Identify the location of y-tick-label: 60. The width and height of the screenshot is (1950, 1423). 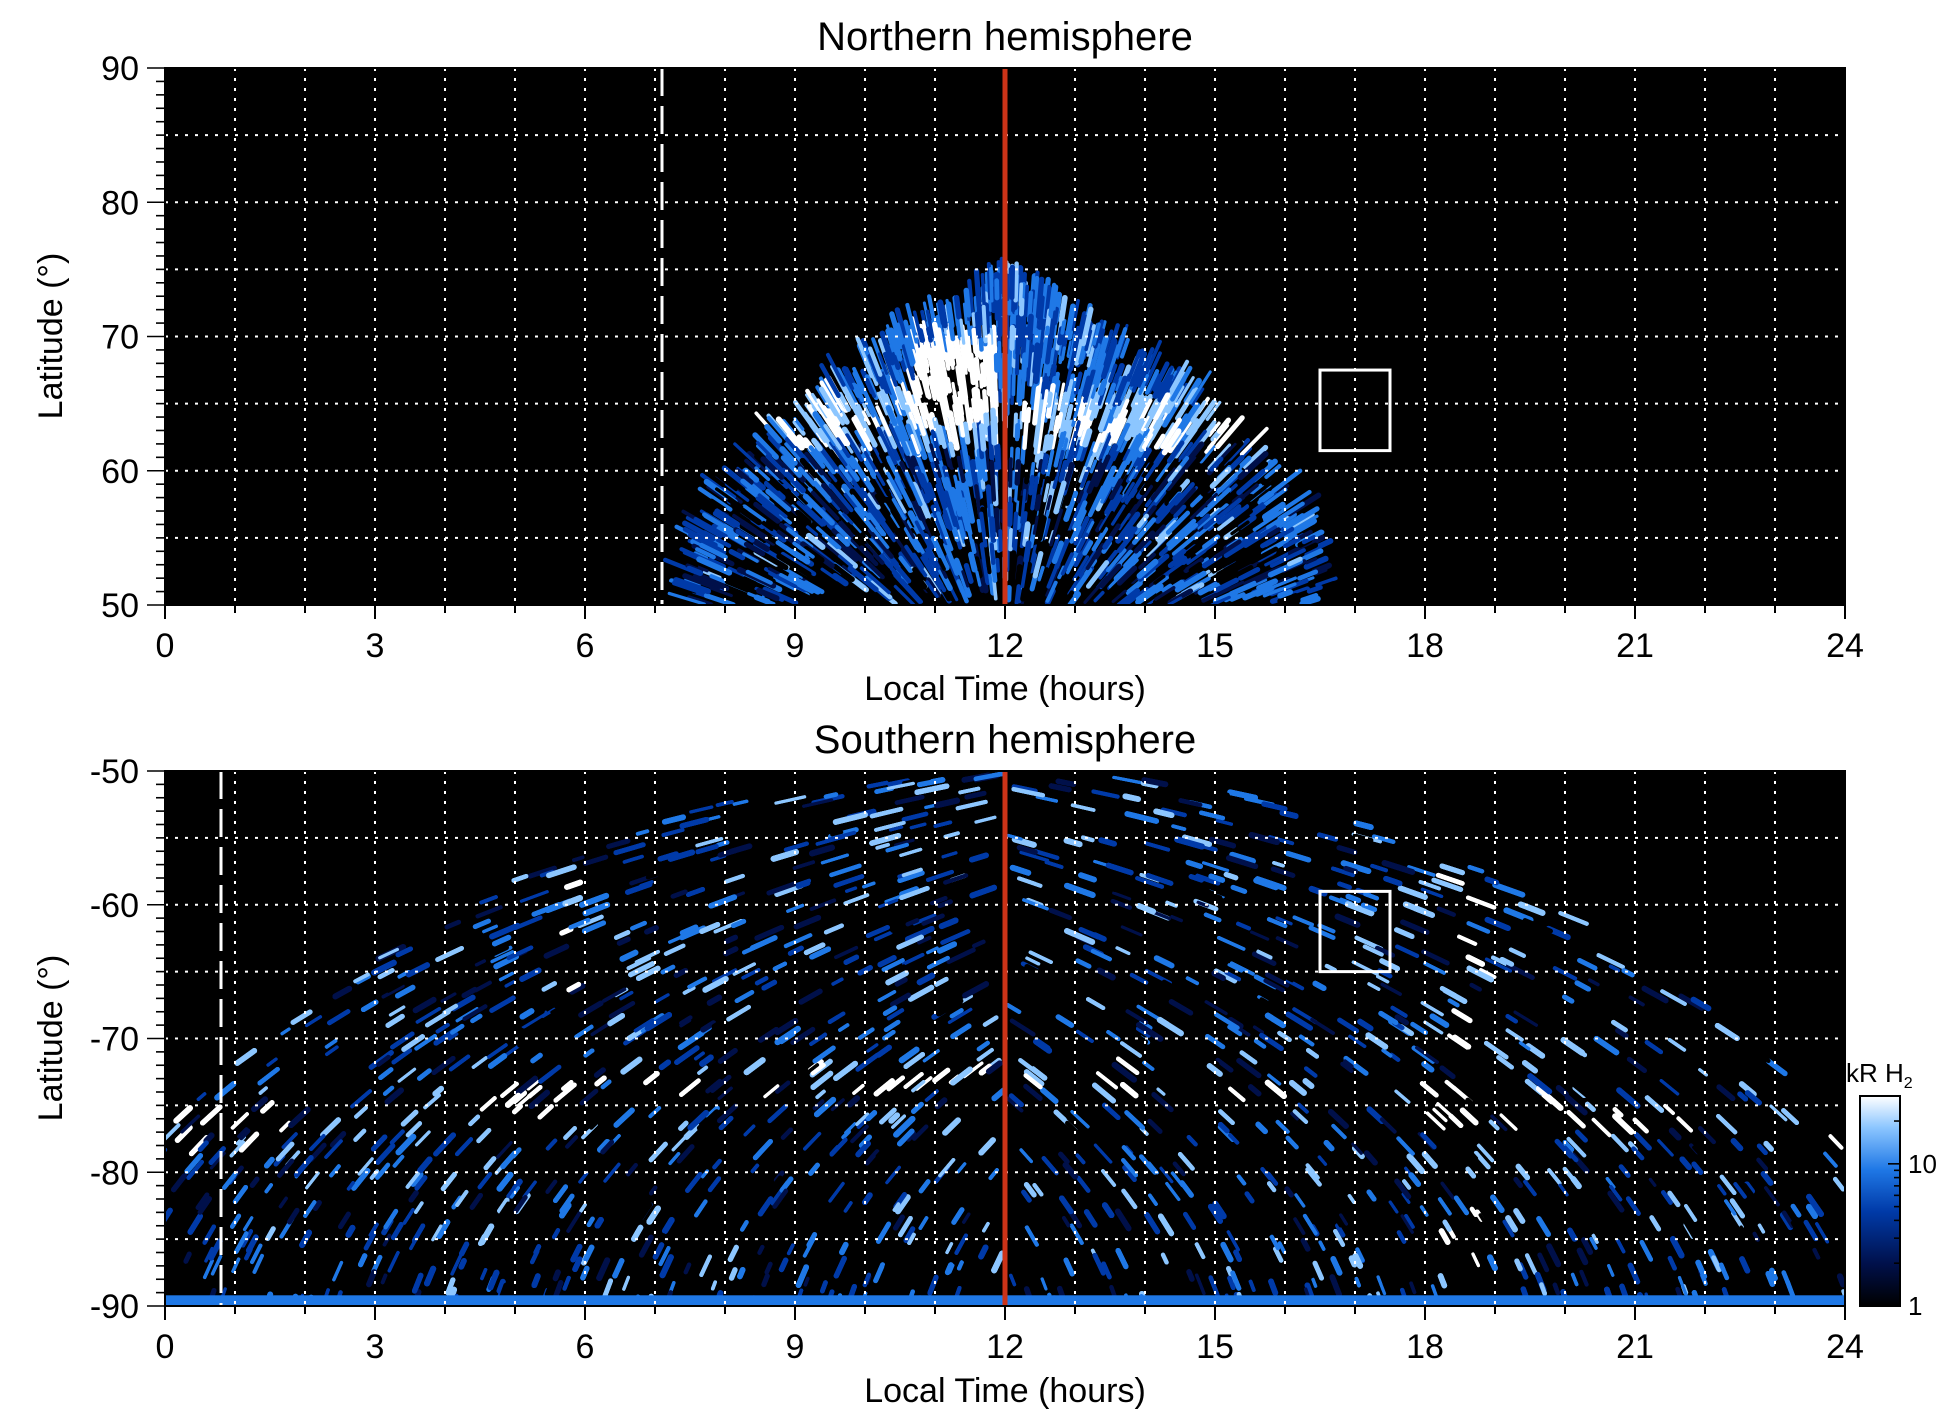
(120, 472).